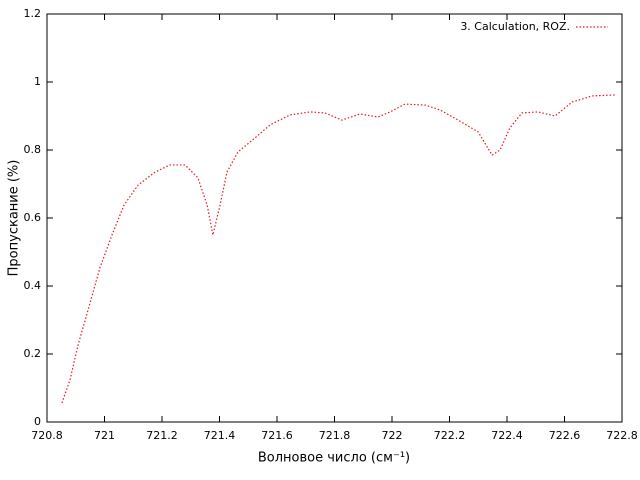 This screenshot has height=480, width=640. Describe the element at coordinates (507, 435) in the screenshot. I see `x-tick-label: 722.4` at that location.